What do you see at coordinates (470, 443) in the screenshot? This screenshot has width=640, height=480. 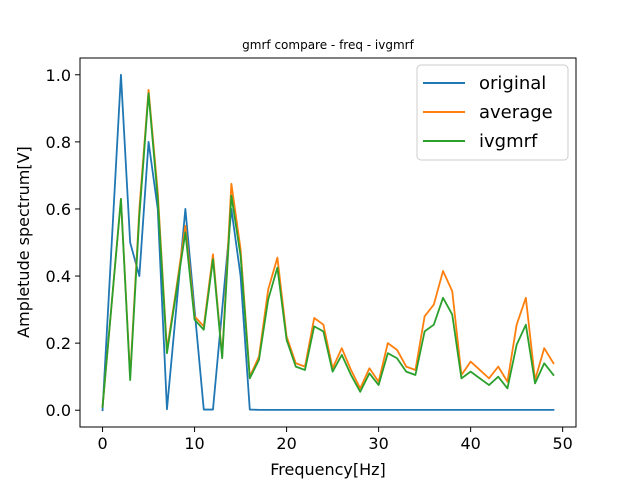 I see `x-tick-label: 40` at bounding box center [470, 443].